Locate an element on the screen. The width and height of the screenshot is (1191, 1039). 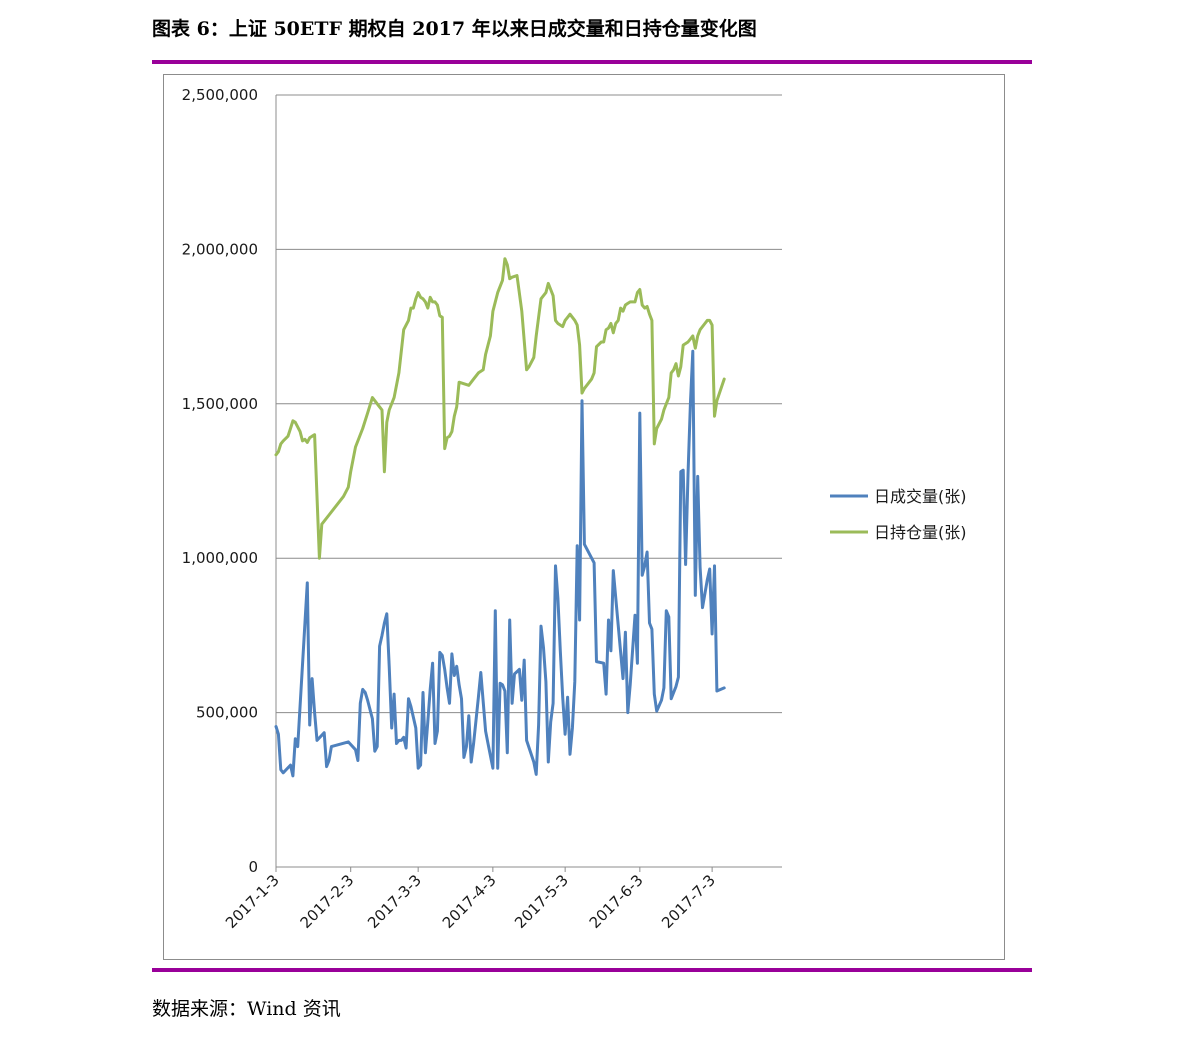
y-tick-label: 2,500,000 is located at coordinates (220, 95).